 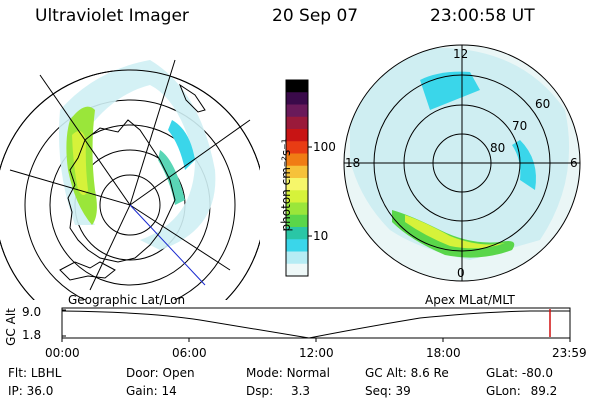 I want to click on glat-value: -80.0, so click(x=537, y=373).